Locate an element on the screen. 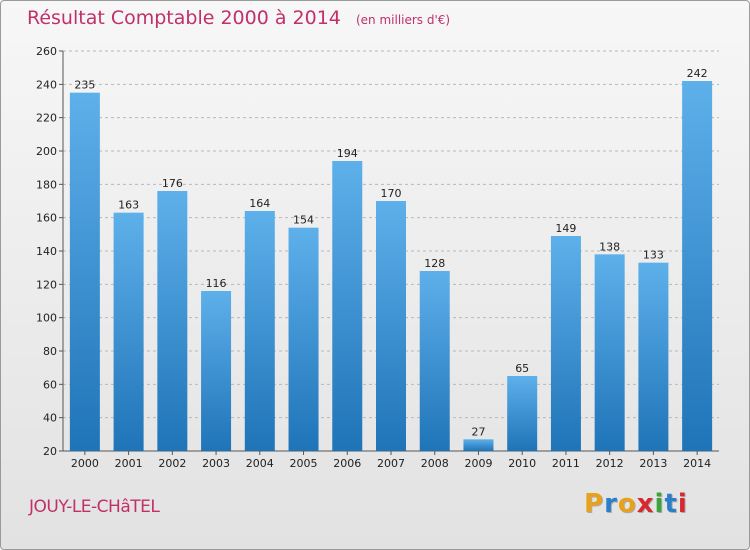  y-tick-label: 120 is located at coordinates (46, 284).